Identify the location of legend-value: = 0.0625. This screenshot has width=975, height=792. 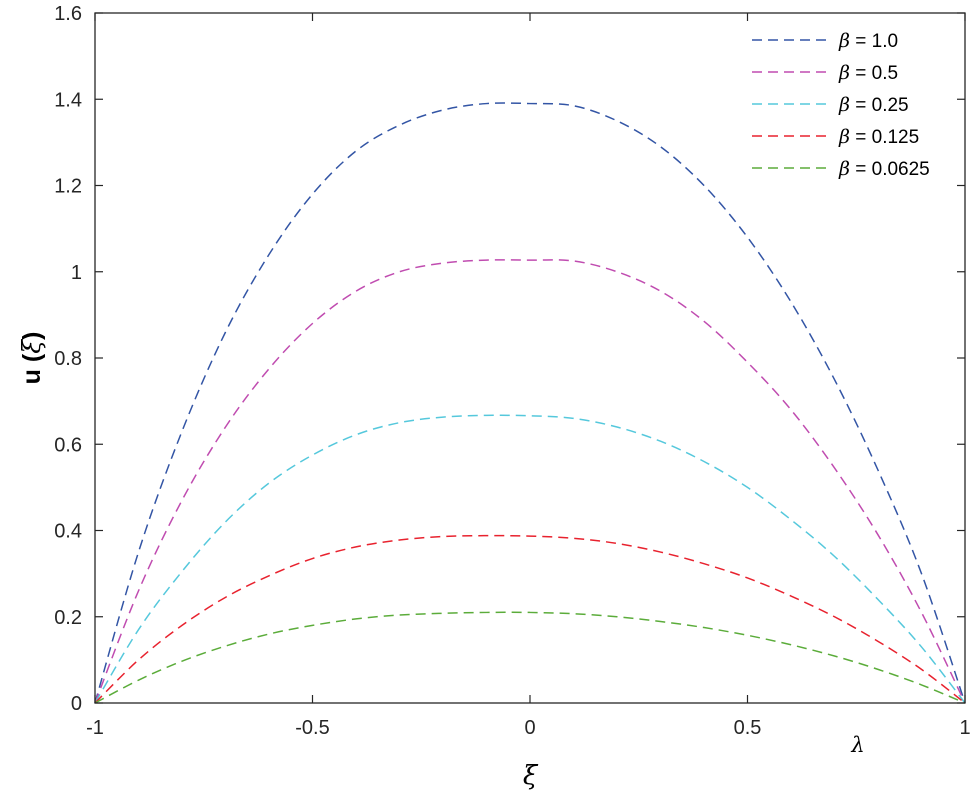
(890, 169).